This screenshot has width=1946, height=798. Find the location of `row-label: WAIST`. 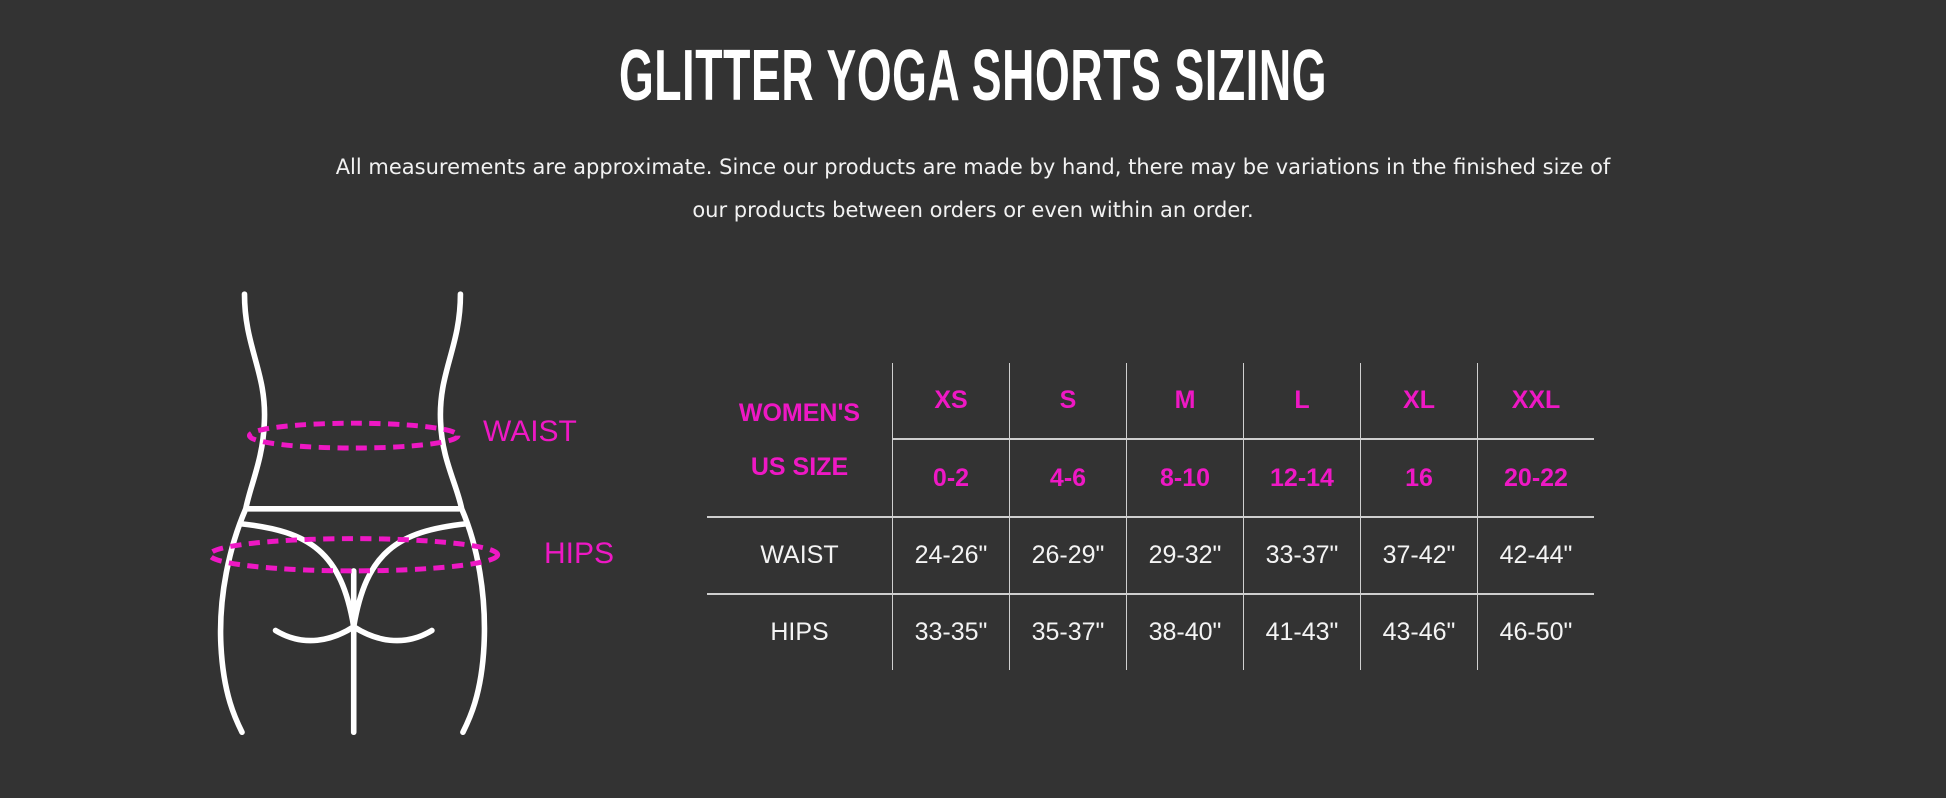

row-label: WAIST is located at coordinates (800, 555).